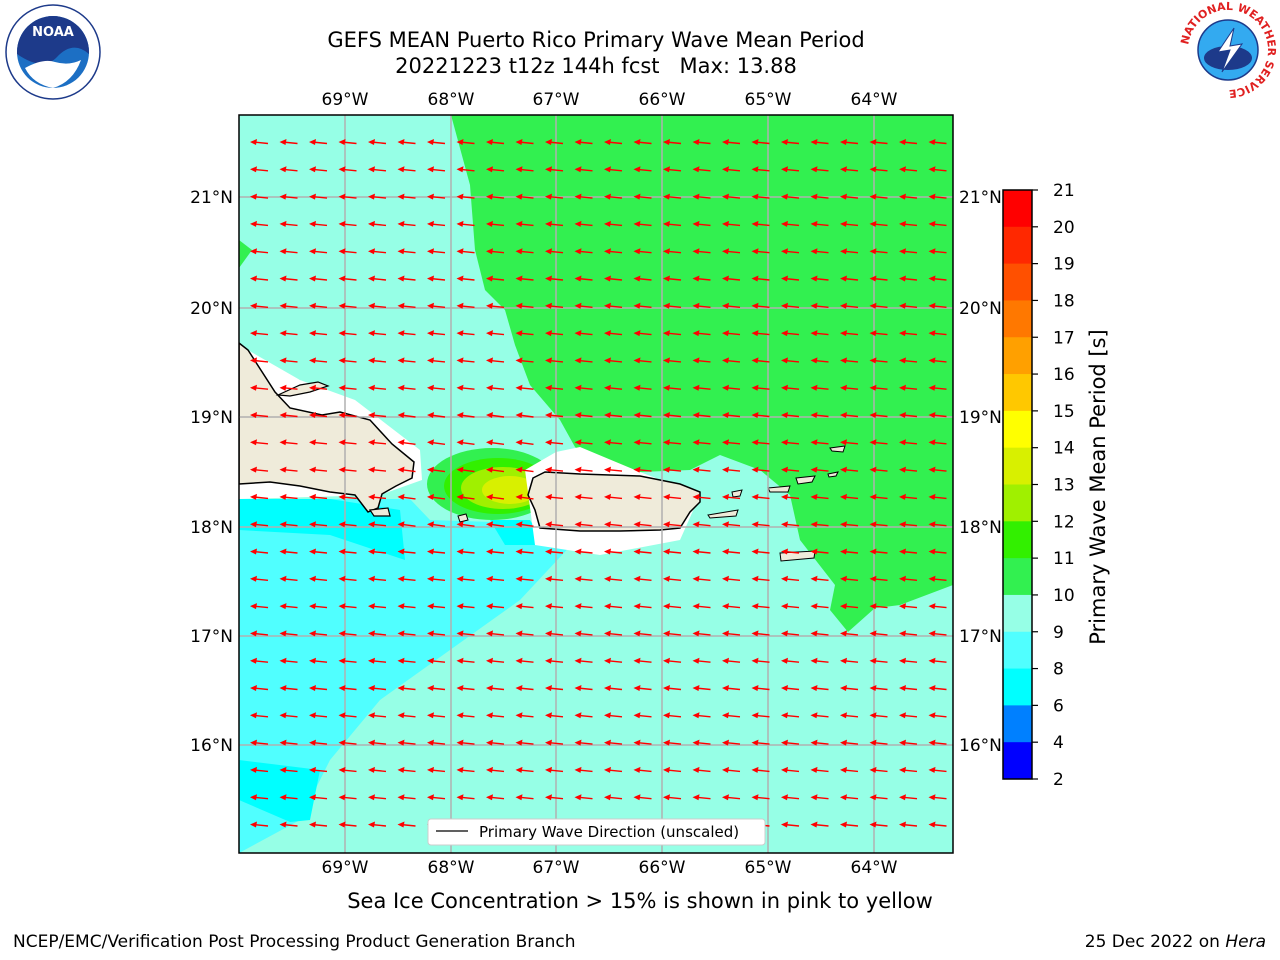 This screenshot has width=1280, height=960. I want to click on colorbar-tick-label: 15, so click(1064, 412).